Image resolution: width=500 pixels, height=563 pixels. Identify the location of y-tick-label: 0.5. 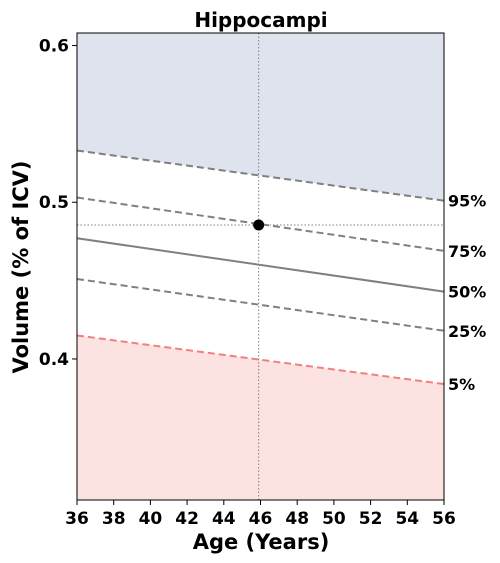
(54, 203).